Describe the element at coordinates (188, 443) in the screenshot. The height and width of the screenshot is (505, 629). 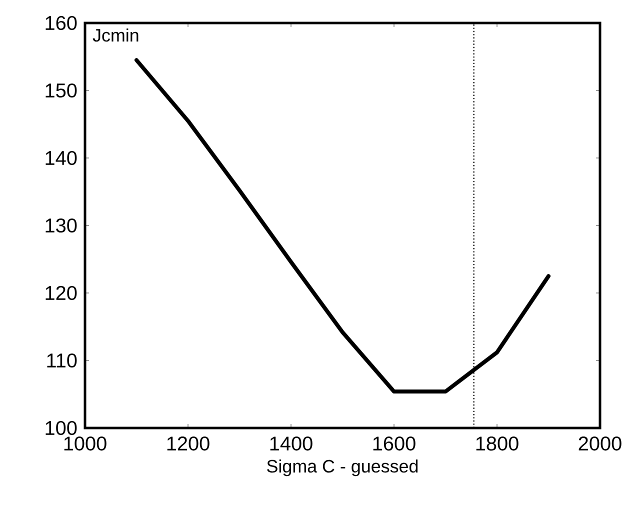
I see `x-tick-label: 1200` at that location.